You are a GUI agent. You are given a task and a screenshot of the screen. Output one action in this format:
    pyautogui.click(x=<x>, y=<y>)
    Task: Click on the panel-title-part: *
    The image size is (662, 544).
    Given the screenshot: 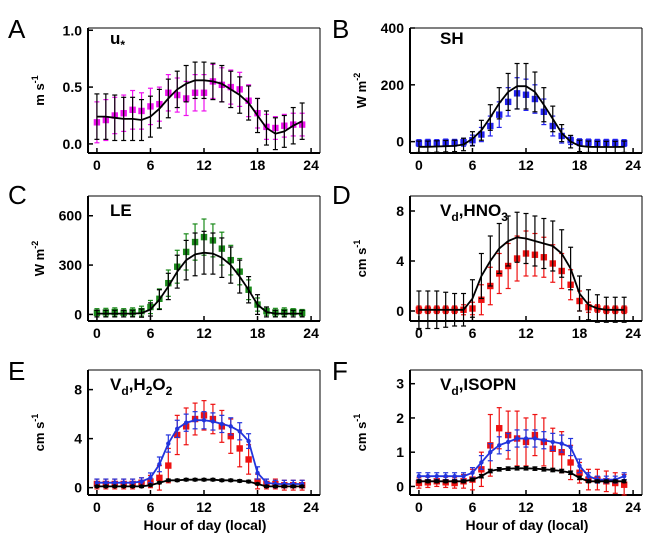 What is the action you would take?
    pyautogui.click(x=122, y=45)
    